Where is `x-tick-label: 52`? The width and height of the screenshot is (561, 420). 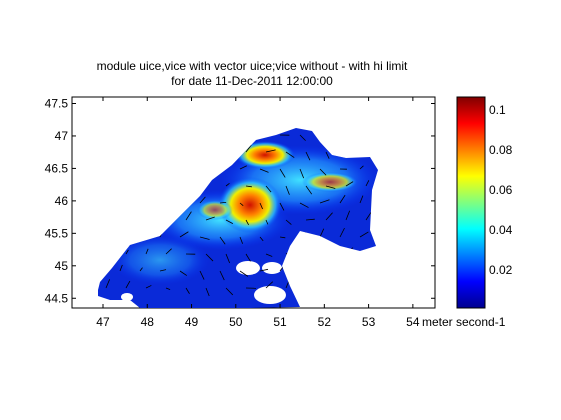
x-tick-label: 52 is located at coordinates (325, 322).